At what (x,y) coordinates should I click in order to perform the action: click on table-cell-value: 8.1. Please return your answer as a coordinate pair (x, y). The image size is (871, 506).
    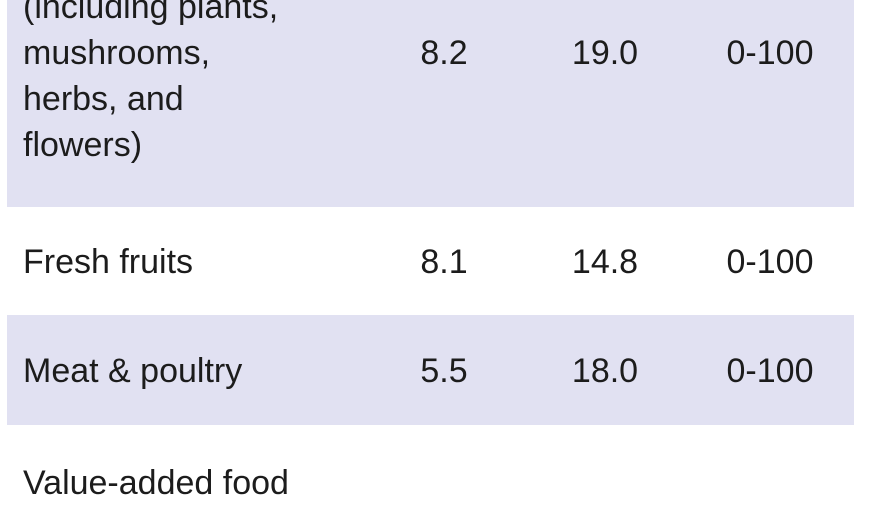
    Looking at the image, I should click on (444, 262).